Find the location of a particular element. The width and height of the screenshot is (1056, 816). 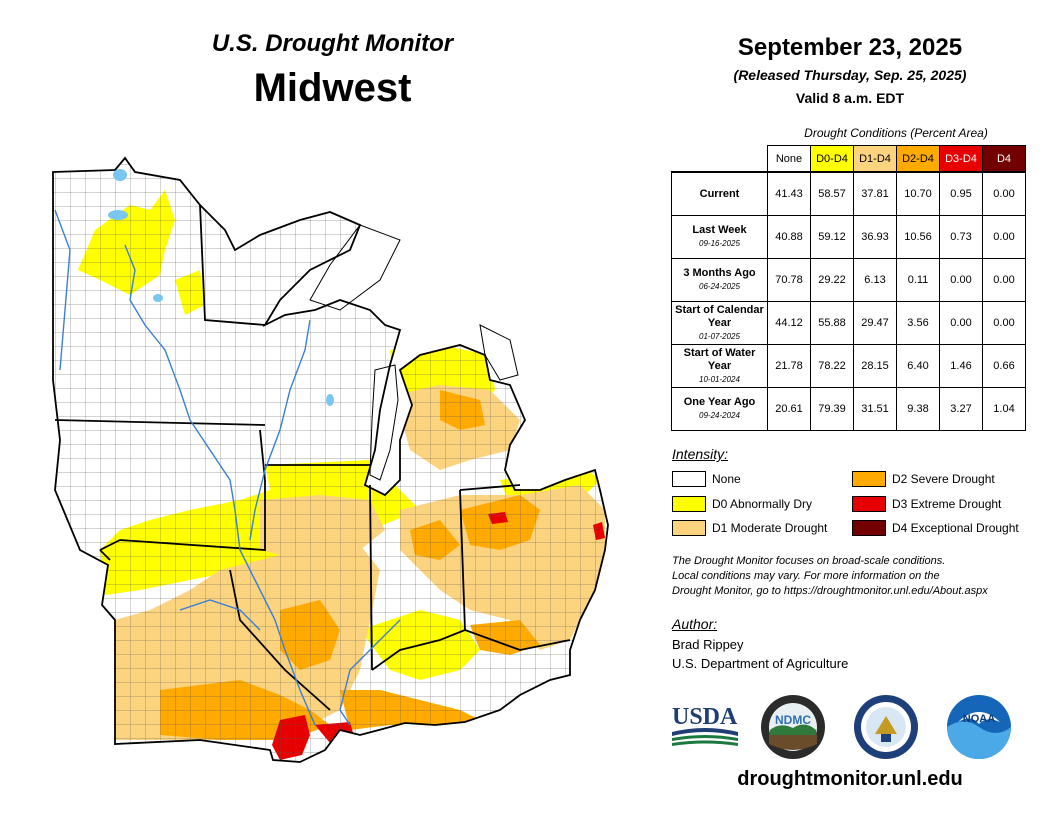

cell-d2-d4: 3.56 is located at coordinates (918, 323).